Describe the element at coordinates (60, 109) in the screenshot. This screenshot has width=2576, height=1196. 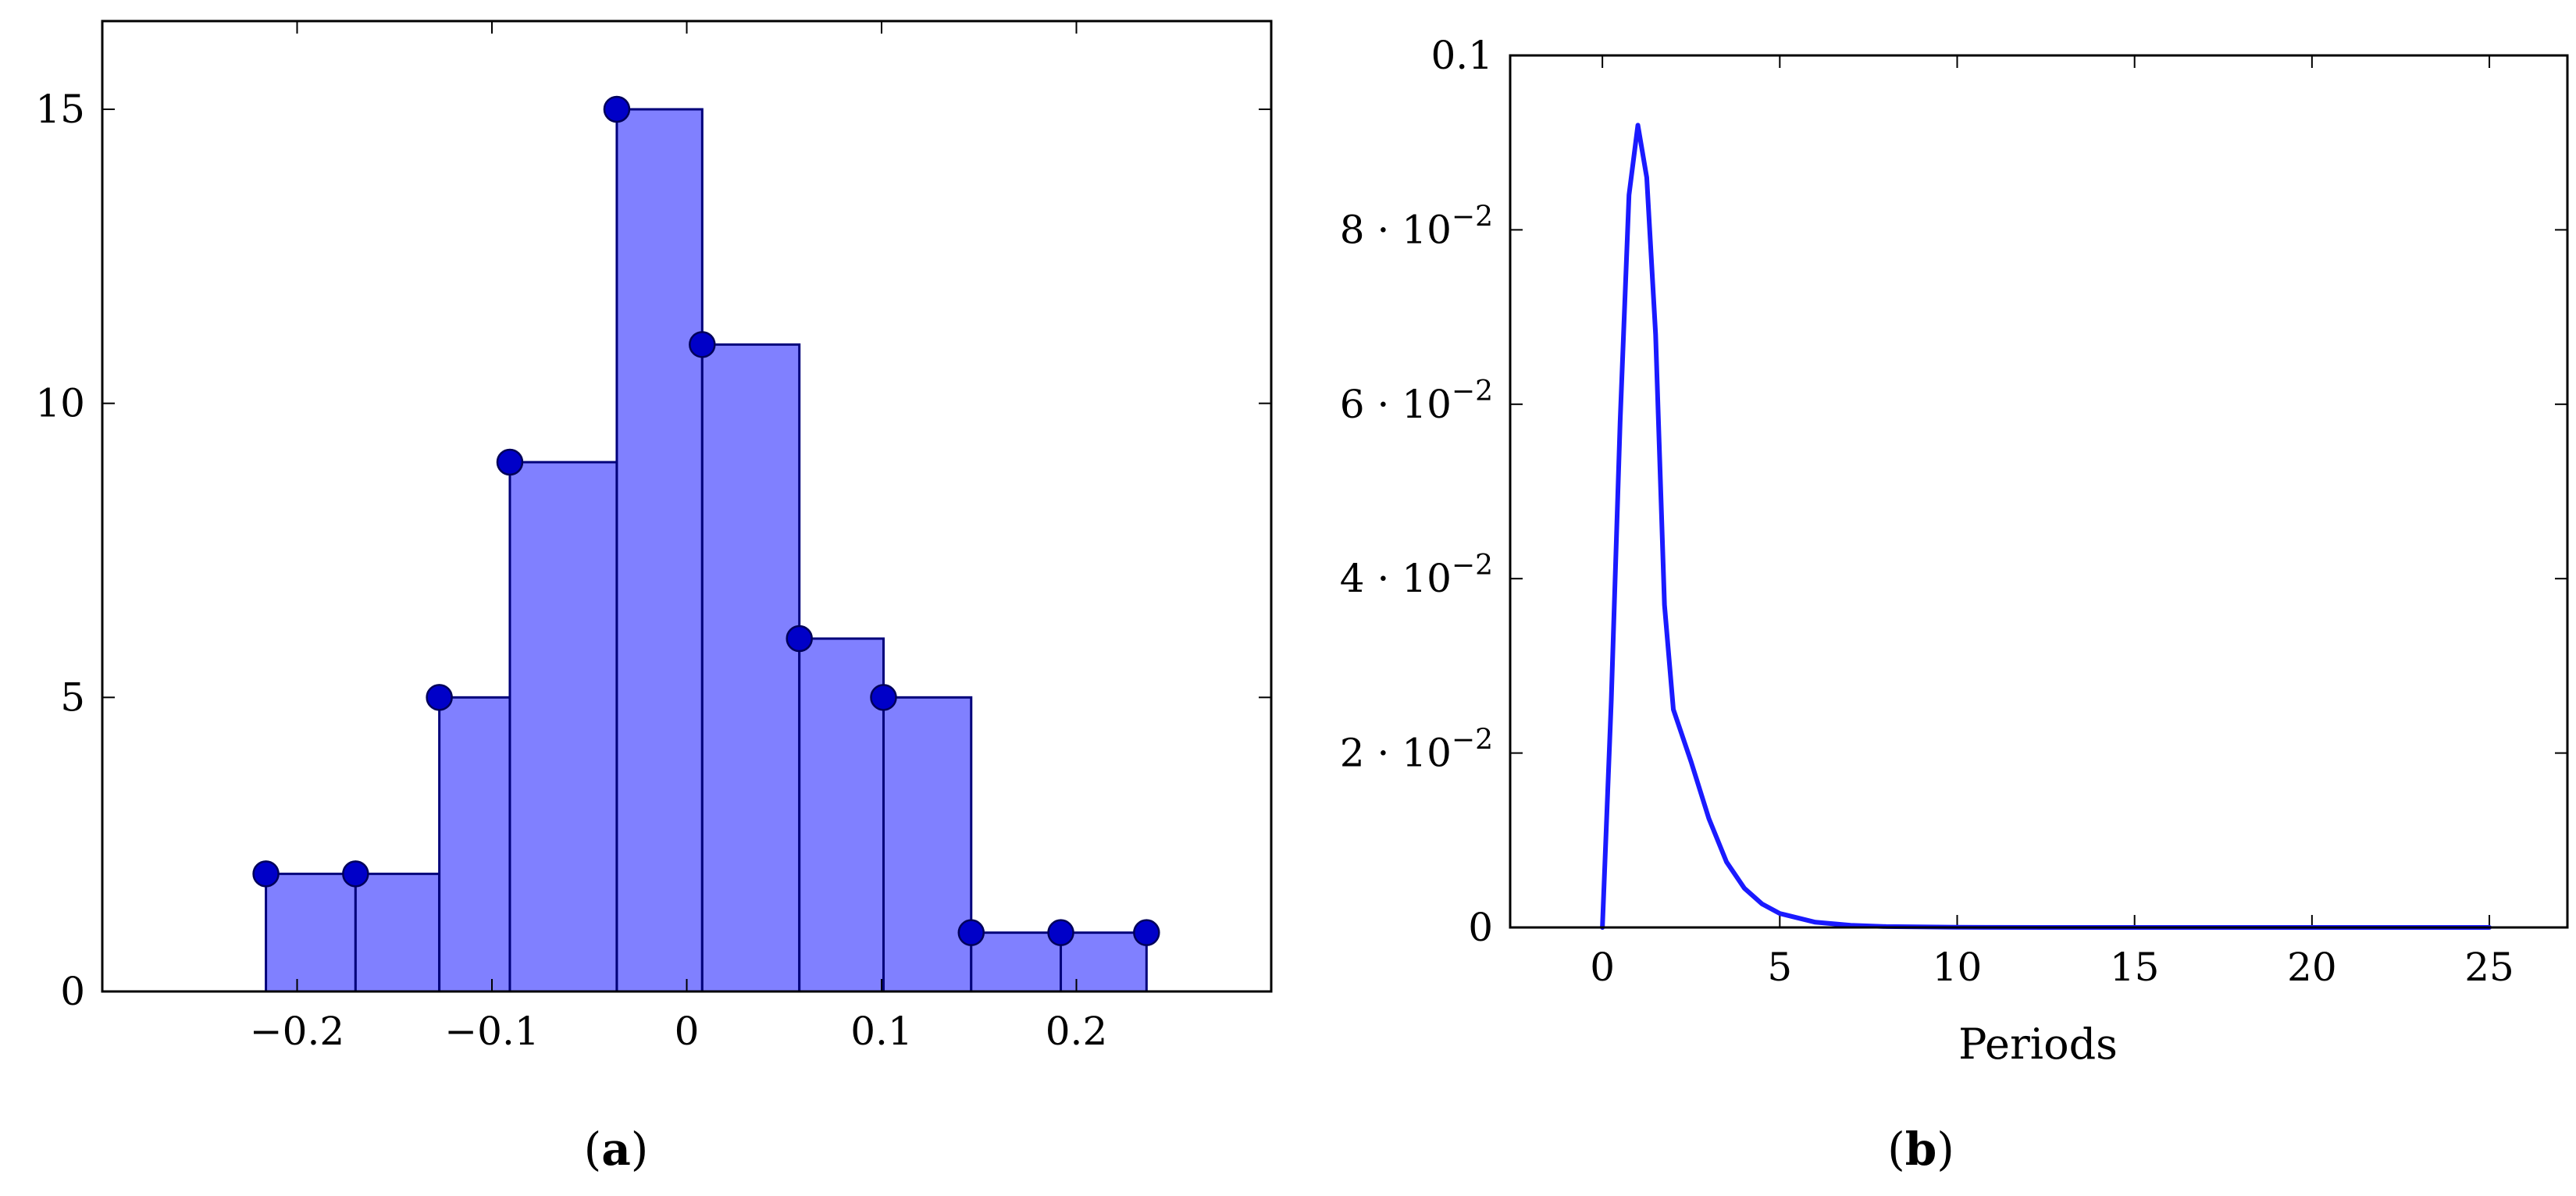
I see `y-tick-label: 15` at that location.